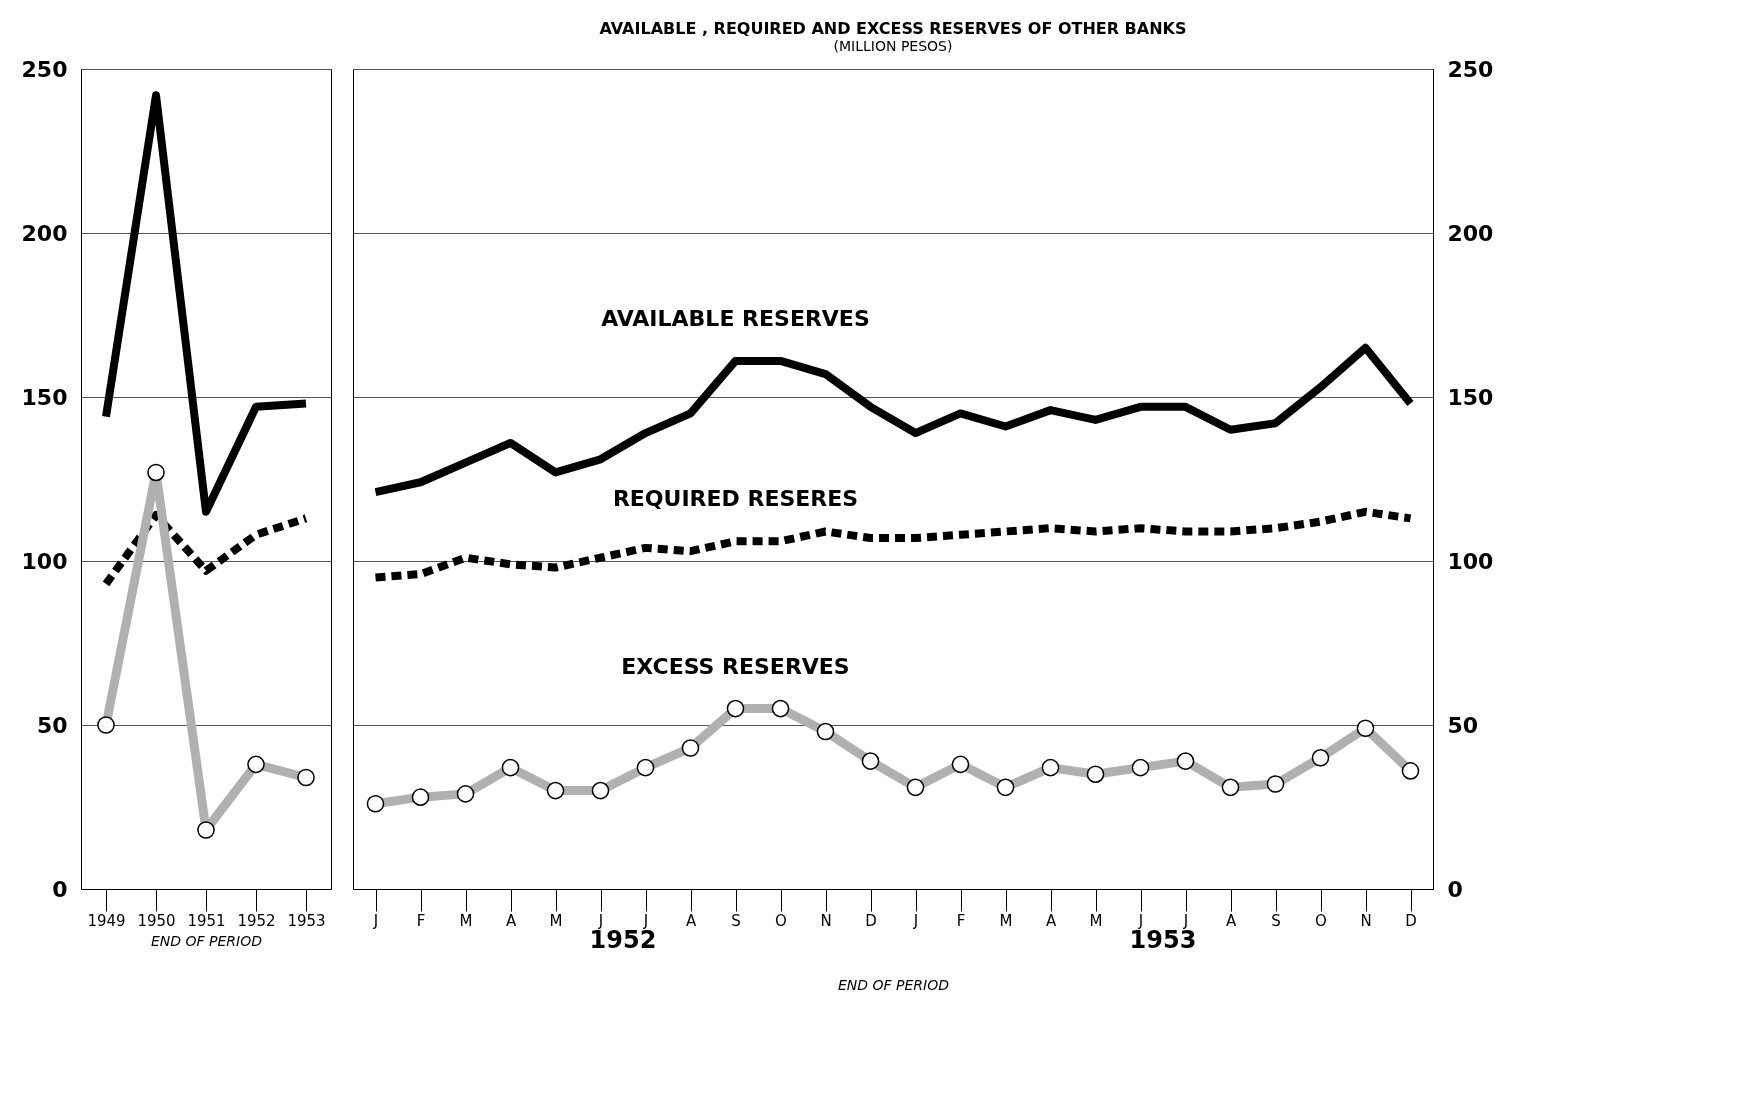  I want to click on y2-tick-label: 250, so click(1470, 69).